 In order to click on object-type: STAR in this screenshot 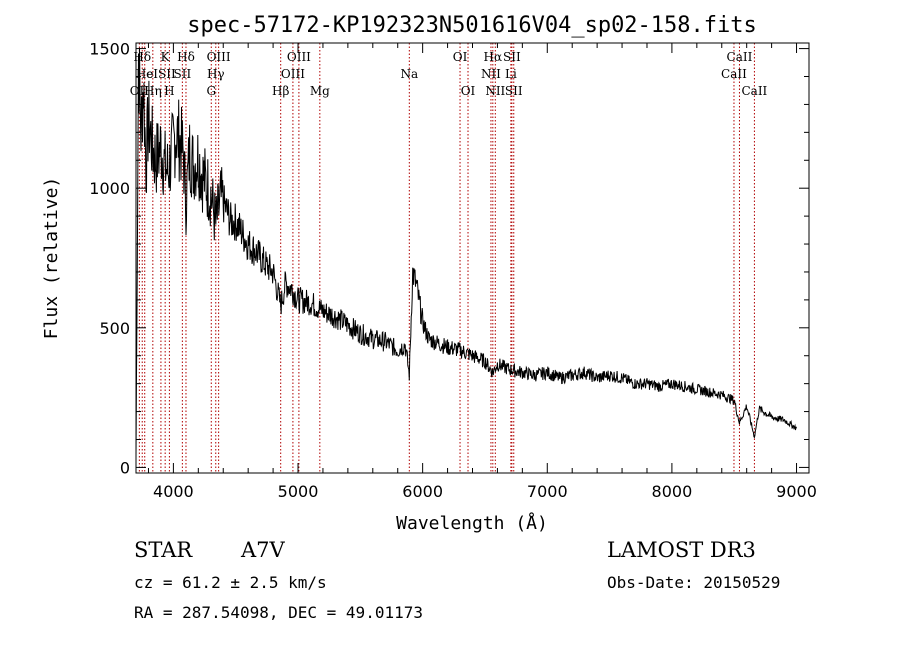, I will do `click(163, 550)`.